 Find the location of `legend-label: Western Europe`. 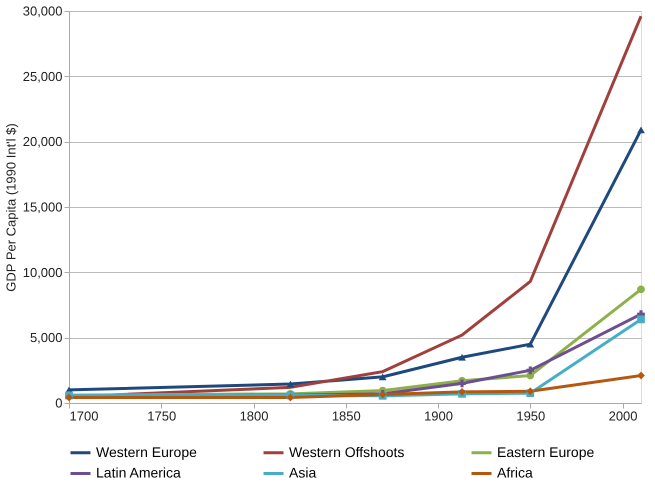

legend-label: Western Europe is located at coordinates (147, 452).